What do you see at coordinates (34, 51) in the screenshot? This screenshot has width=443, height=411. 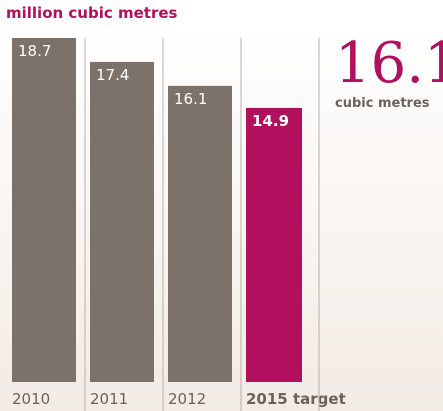 I see `value-label: 18.7` at bounding box center [34, 51].